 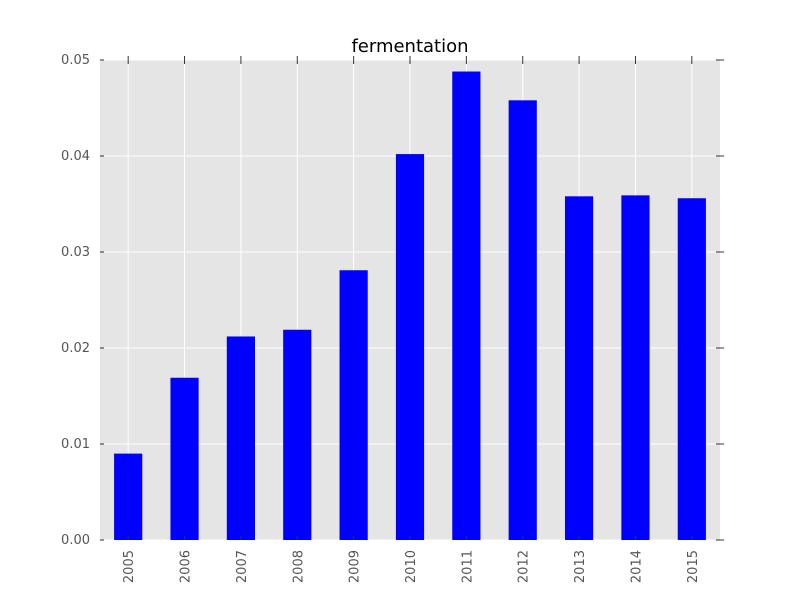 I want to click on x-tick-label: 2006, so click(x=186, y=566).